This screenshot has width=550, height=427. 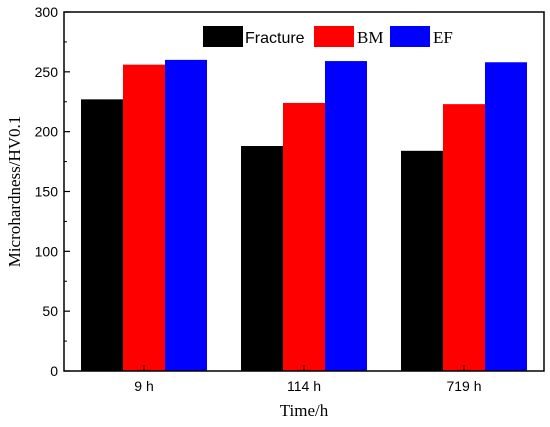 What do you see at coordinates (304, 410) in the screenshot?
I see `x-axis-title: Time/h` at bounding box center [304, 410].